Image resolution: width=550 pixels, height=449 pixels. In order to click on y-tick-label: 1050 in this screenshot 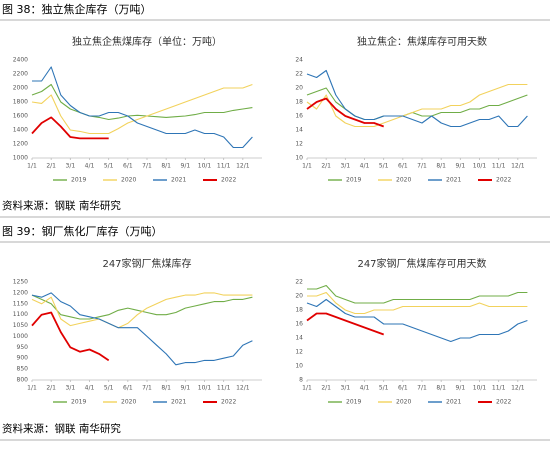, I will do `click(20, 325)`.